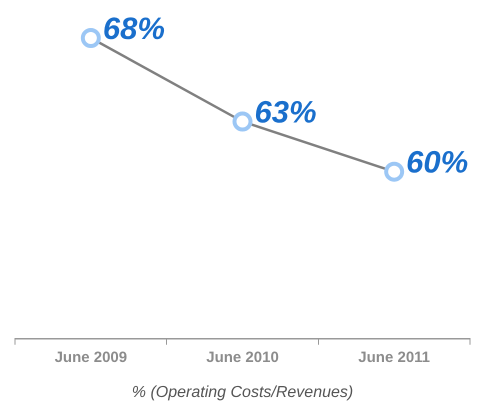  What do you see at coordinates (243, 392) in the screenshot?
I see `x-axis-title: % (Operating Costs/Revenues)` at bounding box center [243, 392].